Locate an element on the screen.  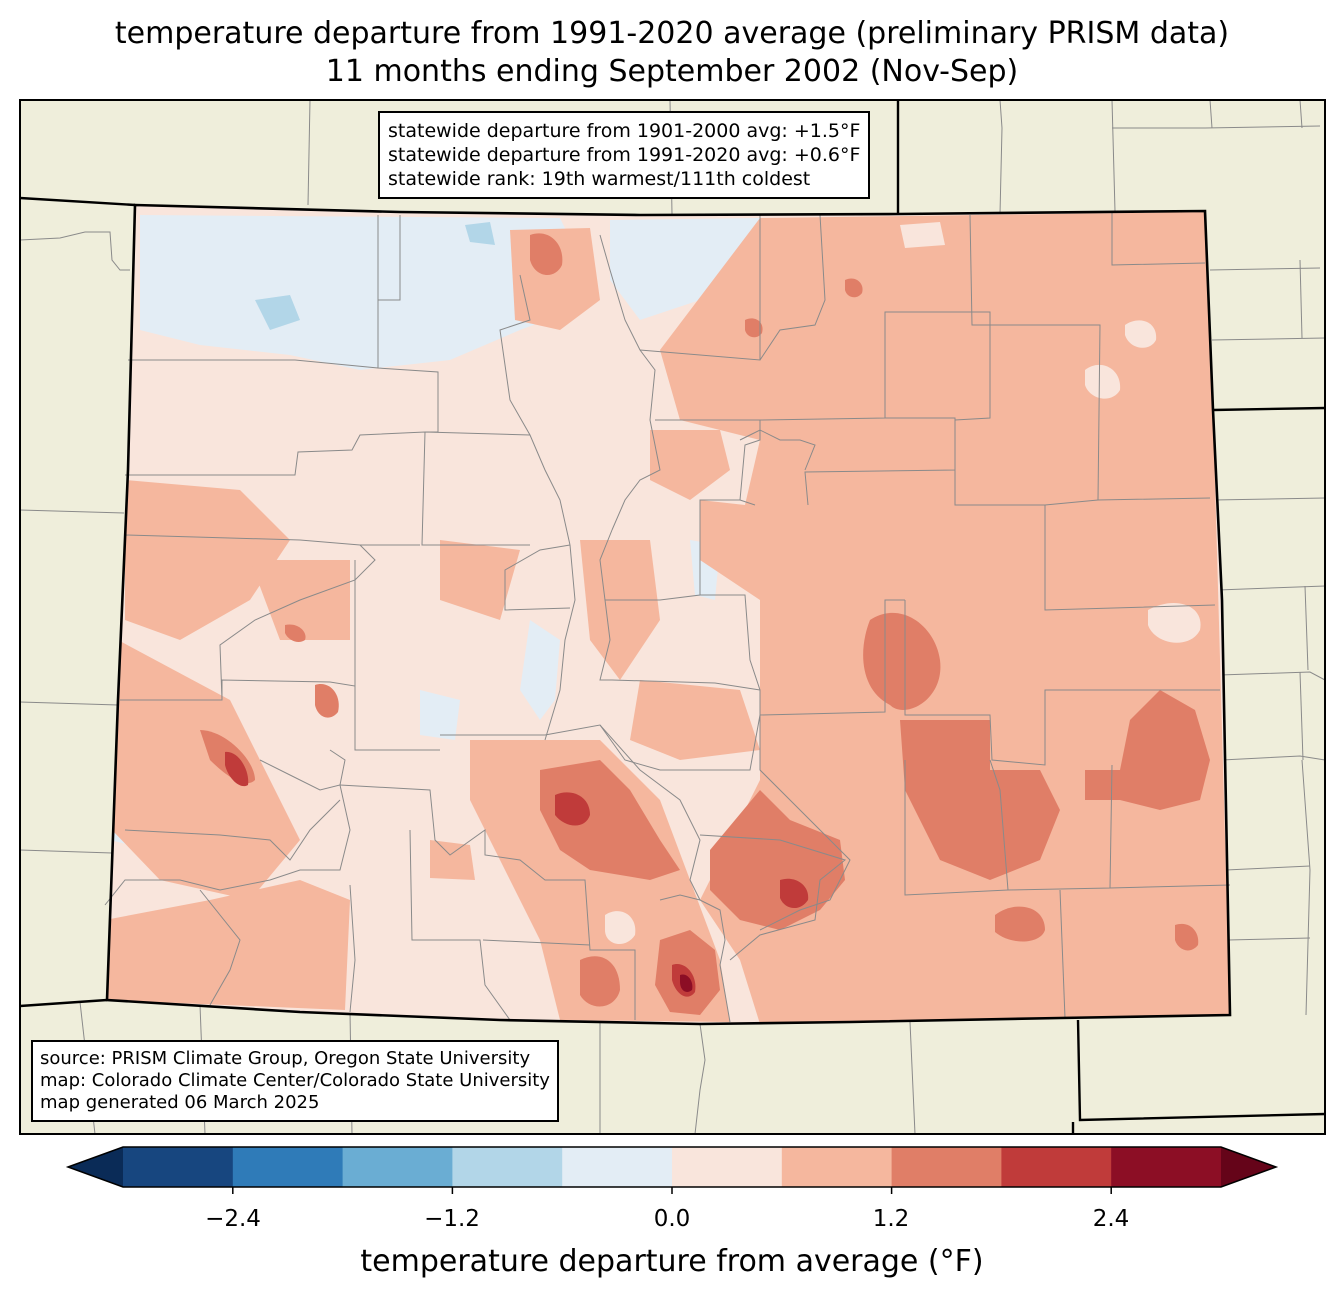
colorbar-tick-label: −1.2 is located at coordinates (452, 1219).